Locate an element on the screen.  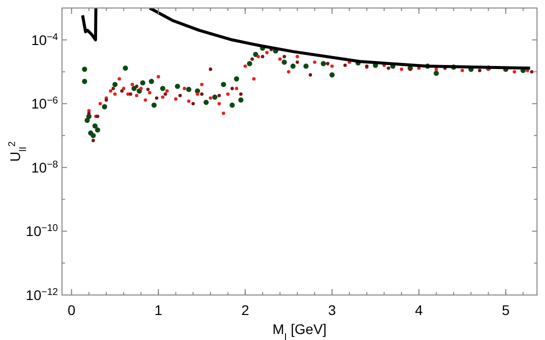
x-tick-label: 5 is located at coordinates (506, 310).